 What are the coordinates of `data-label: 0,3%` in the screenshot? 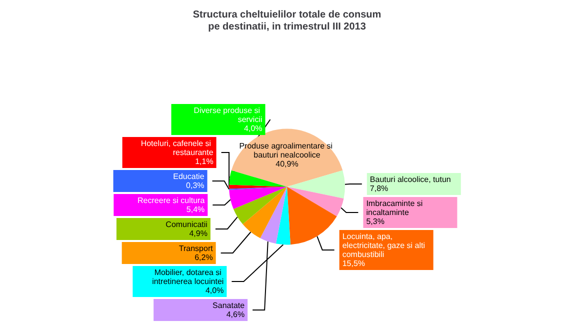 It's located at (195, 185).